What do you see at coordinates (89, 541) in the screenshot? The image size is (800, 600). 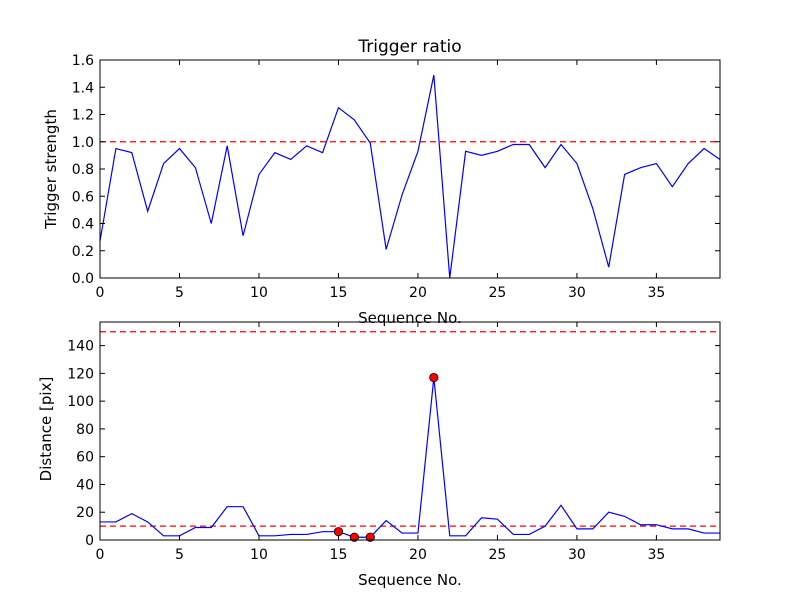 I see `y-tick-label: 0` at bounding box center [89, 541].